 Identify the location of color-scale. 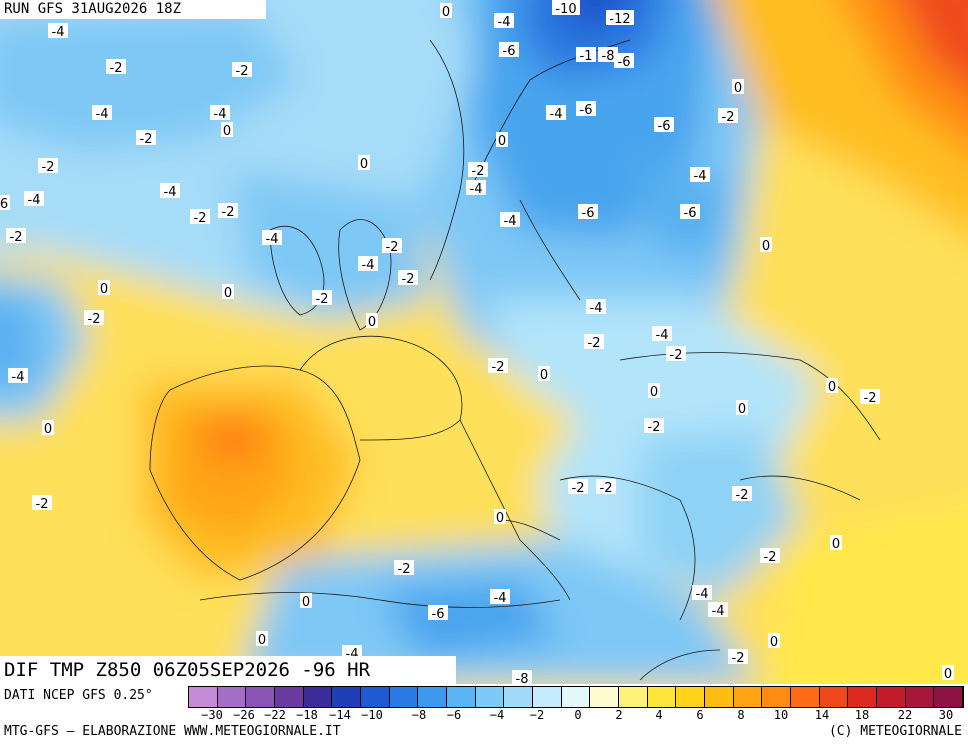
(576, 697).